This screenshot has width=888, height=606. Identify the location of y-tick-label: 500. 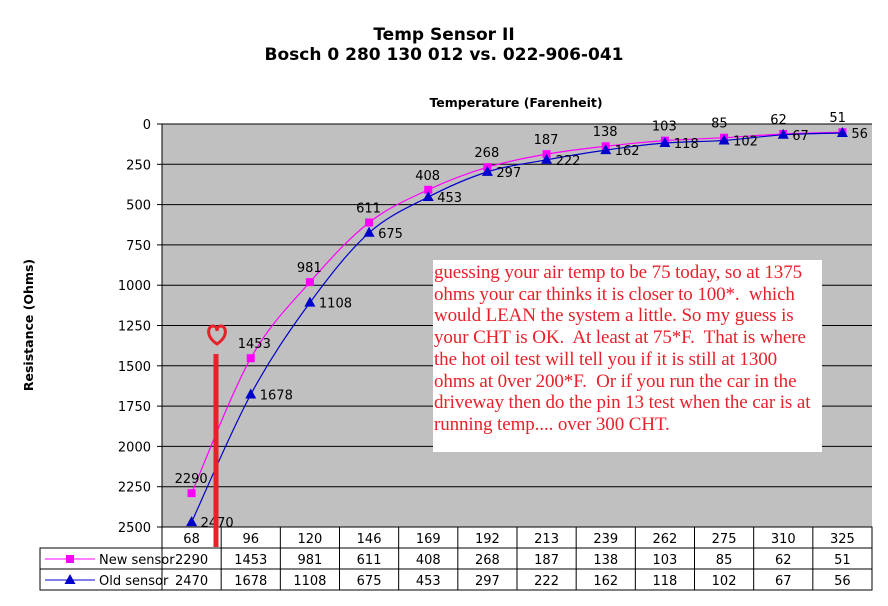
(138, 206).